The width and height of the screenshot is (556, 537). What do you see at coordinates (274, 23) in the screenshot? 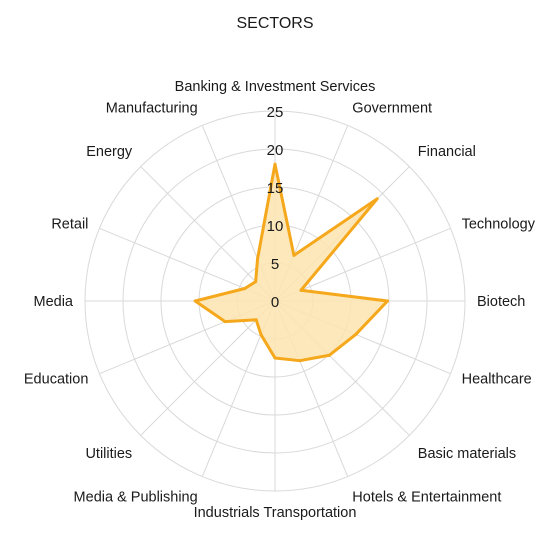
I see `chart-title: SECTORS` at bounding box center [274, 23].